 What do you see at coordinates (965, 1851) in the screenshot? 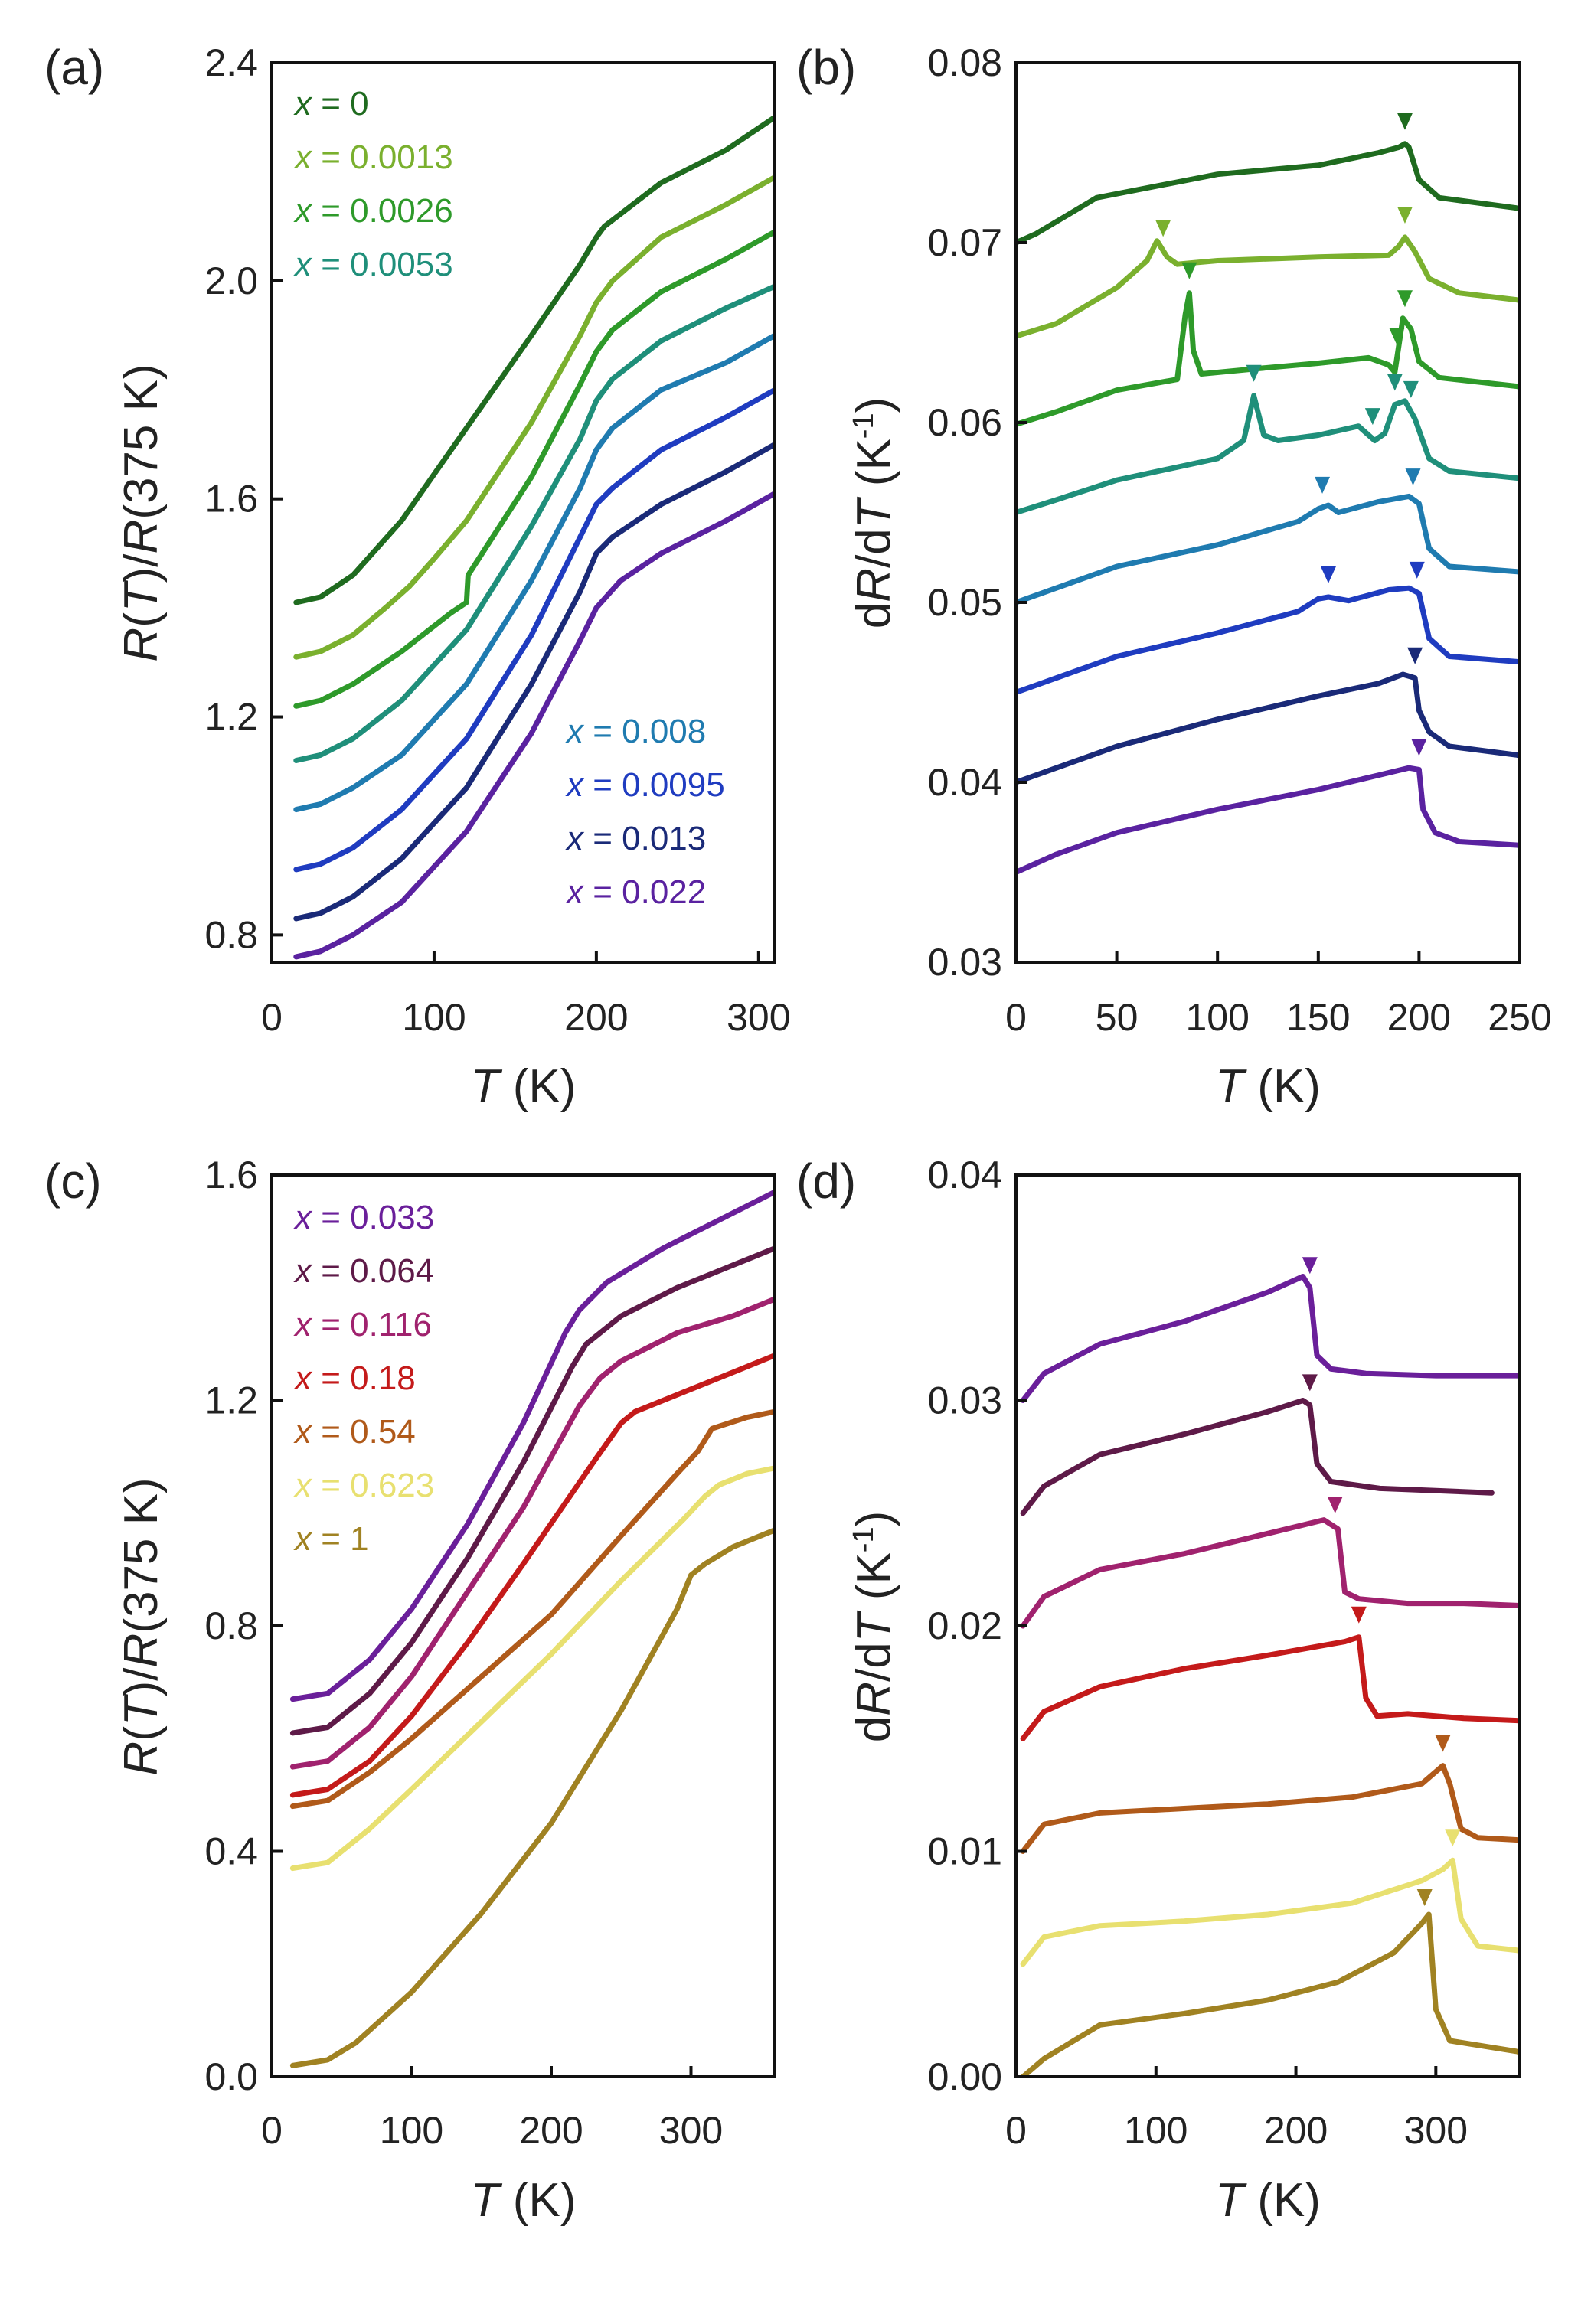
I see `y-tick-label: 0.01` at bounding box center [965, 1851].